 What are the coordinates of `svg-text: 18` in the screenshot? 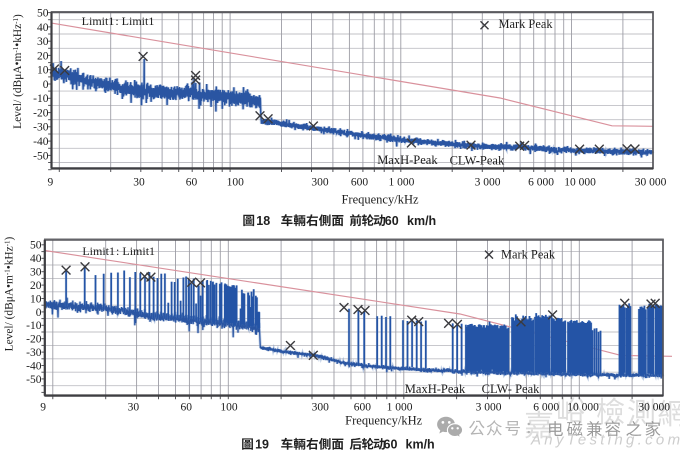 It's located at (263, 221).